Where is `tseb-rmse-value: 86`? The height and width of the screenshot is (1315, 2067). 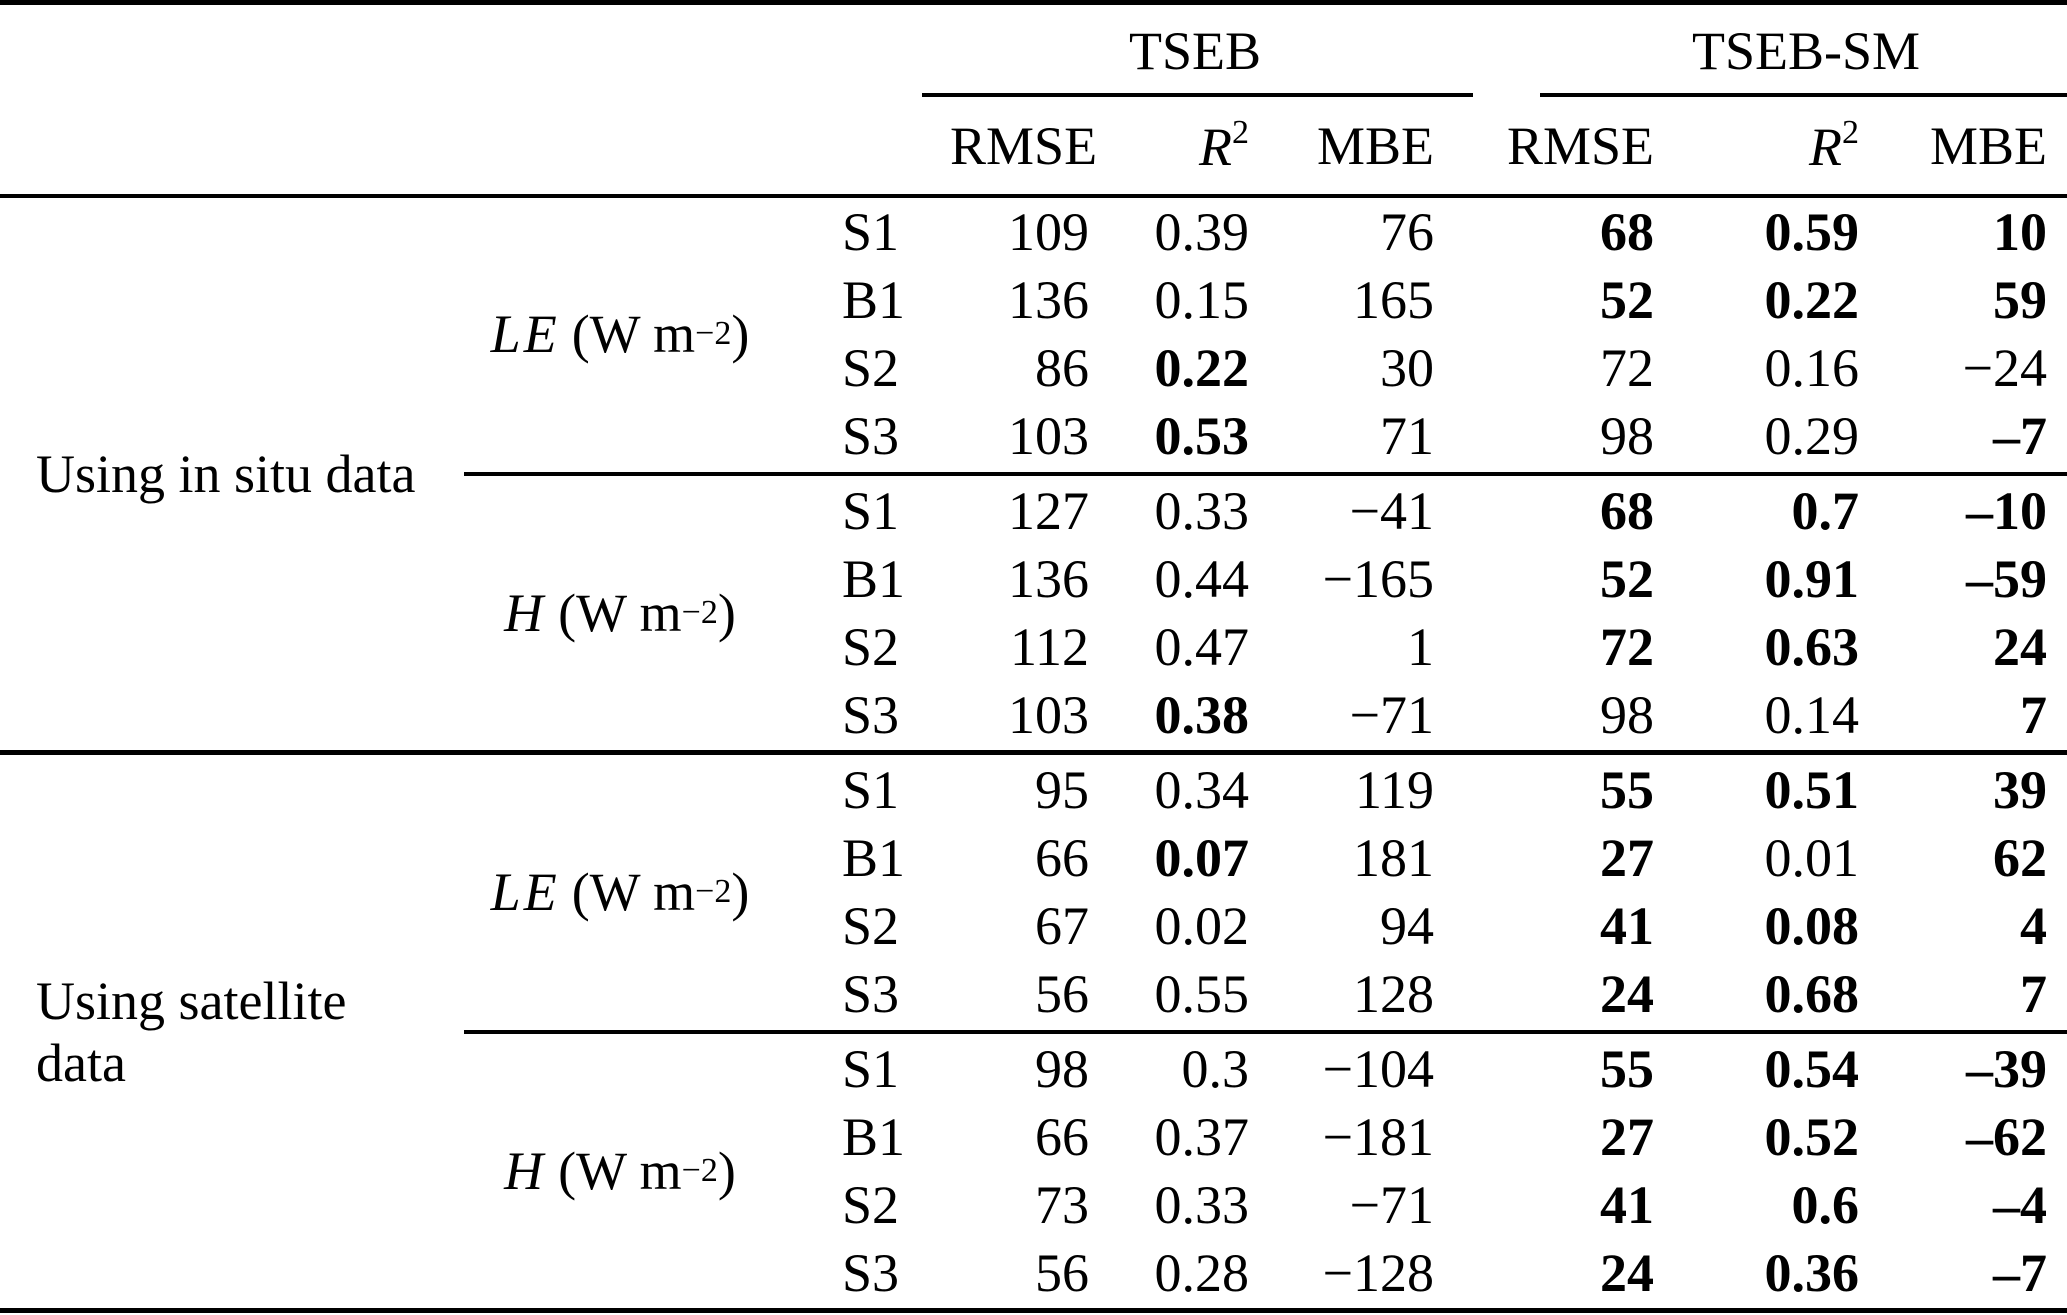
tseb-rmse-value: 86 is located at coordinates (1062, 368).